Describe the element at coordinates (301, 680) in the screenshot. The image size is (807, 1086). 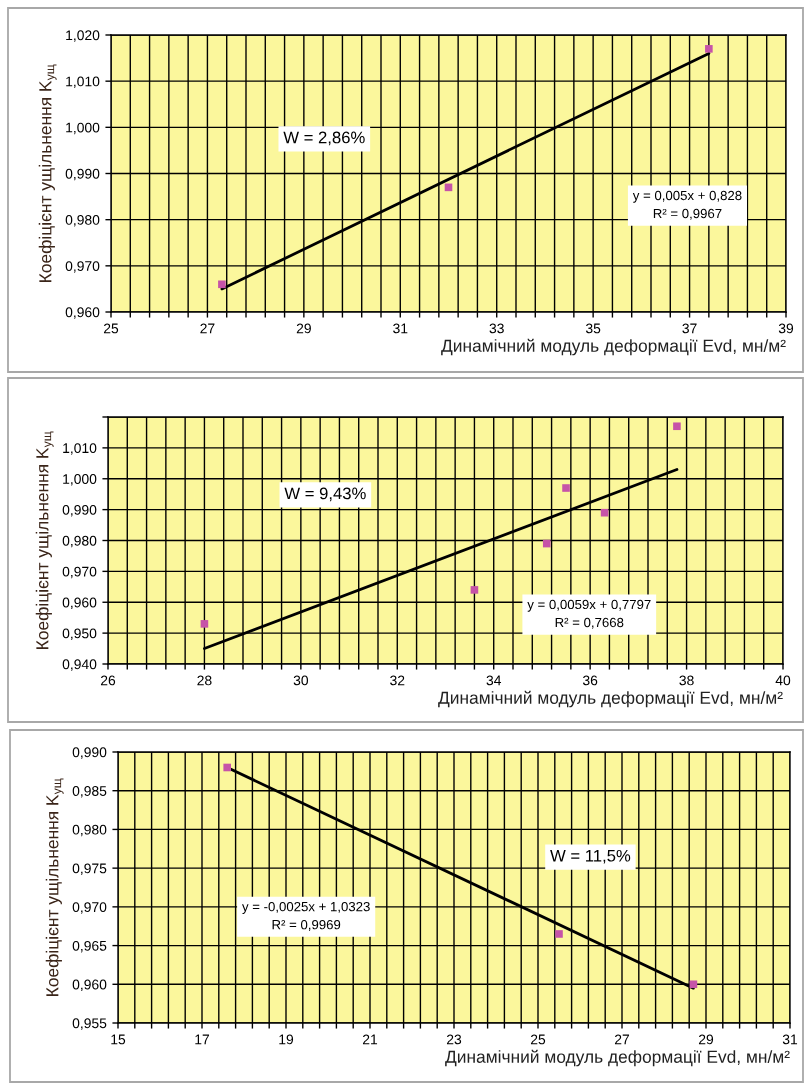
I see `x-tick-label: 30` at that location.